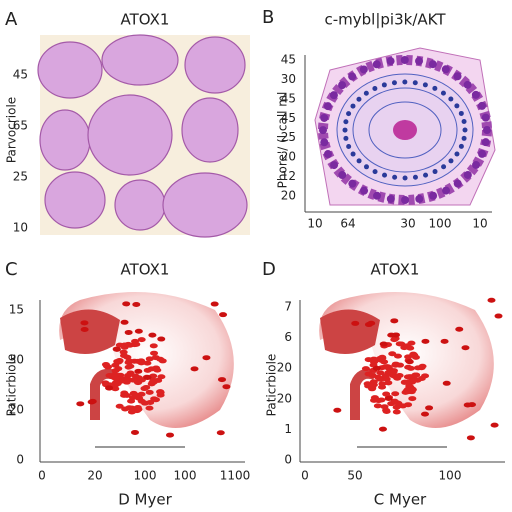 The width and height of the screenshot is (512, 512). I want to click on x-tick-label: 1100, so click(235, 476).